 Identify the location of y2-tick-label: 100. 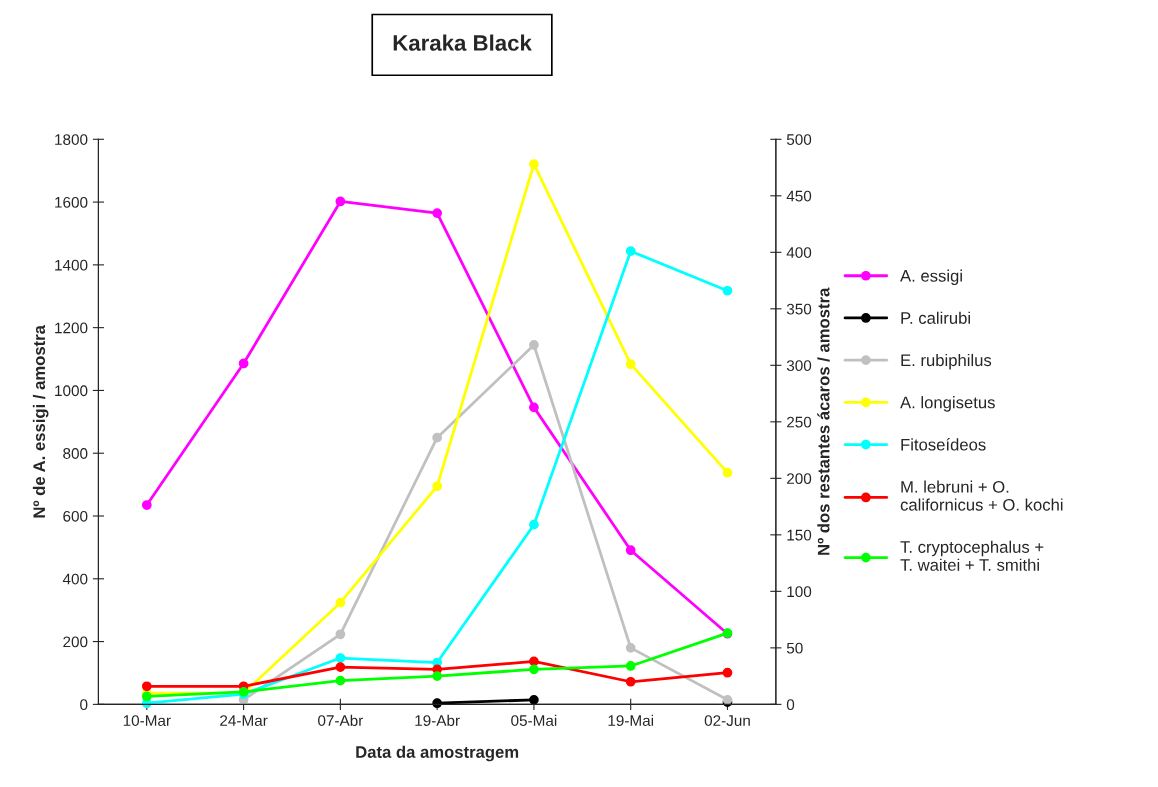
(799, 592).